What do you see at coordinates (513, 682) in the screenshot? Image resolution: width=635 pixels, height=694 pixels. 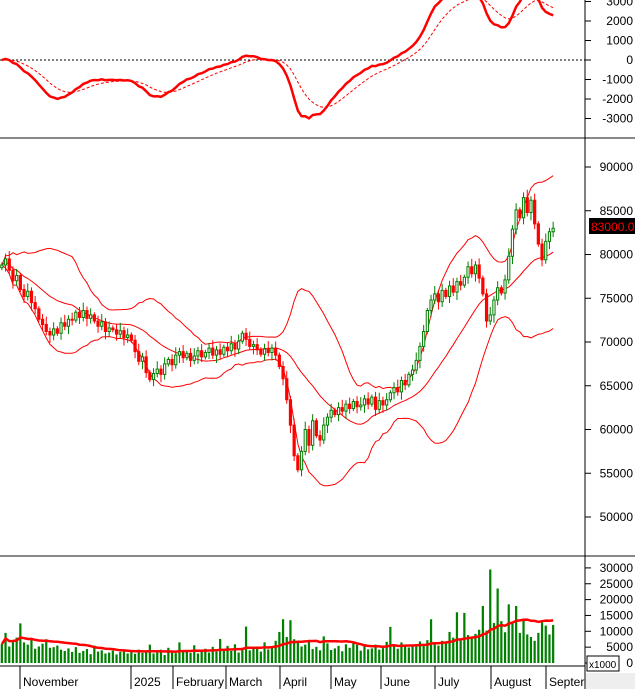 I see `month-label: August` at bounding box center [513, 682].